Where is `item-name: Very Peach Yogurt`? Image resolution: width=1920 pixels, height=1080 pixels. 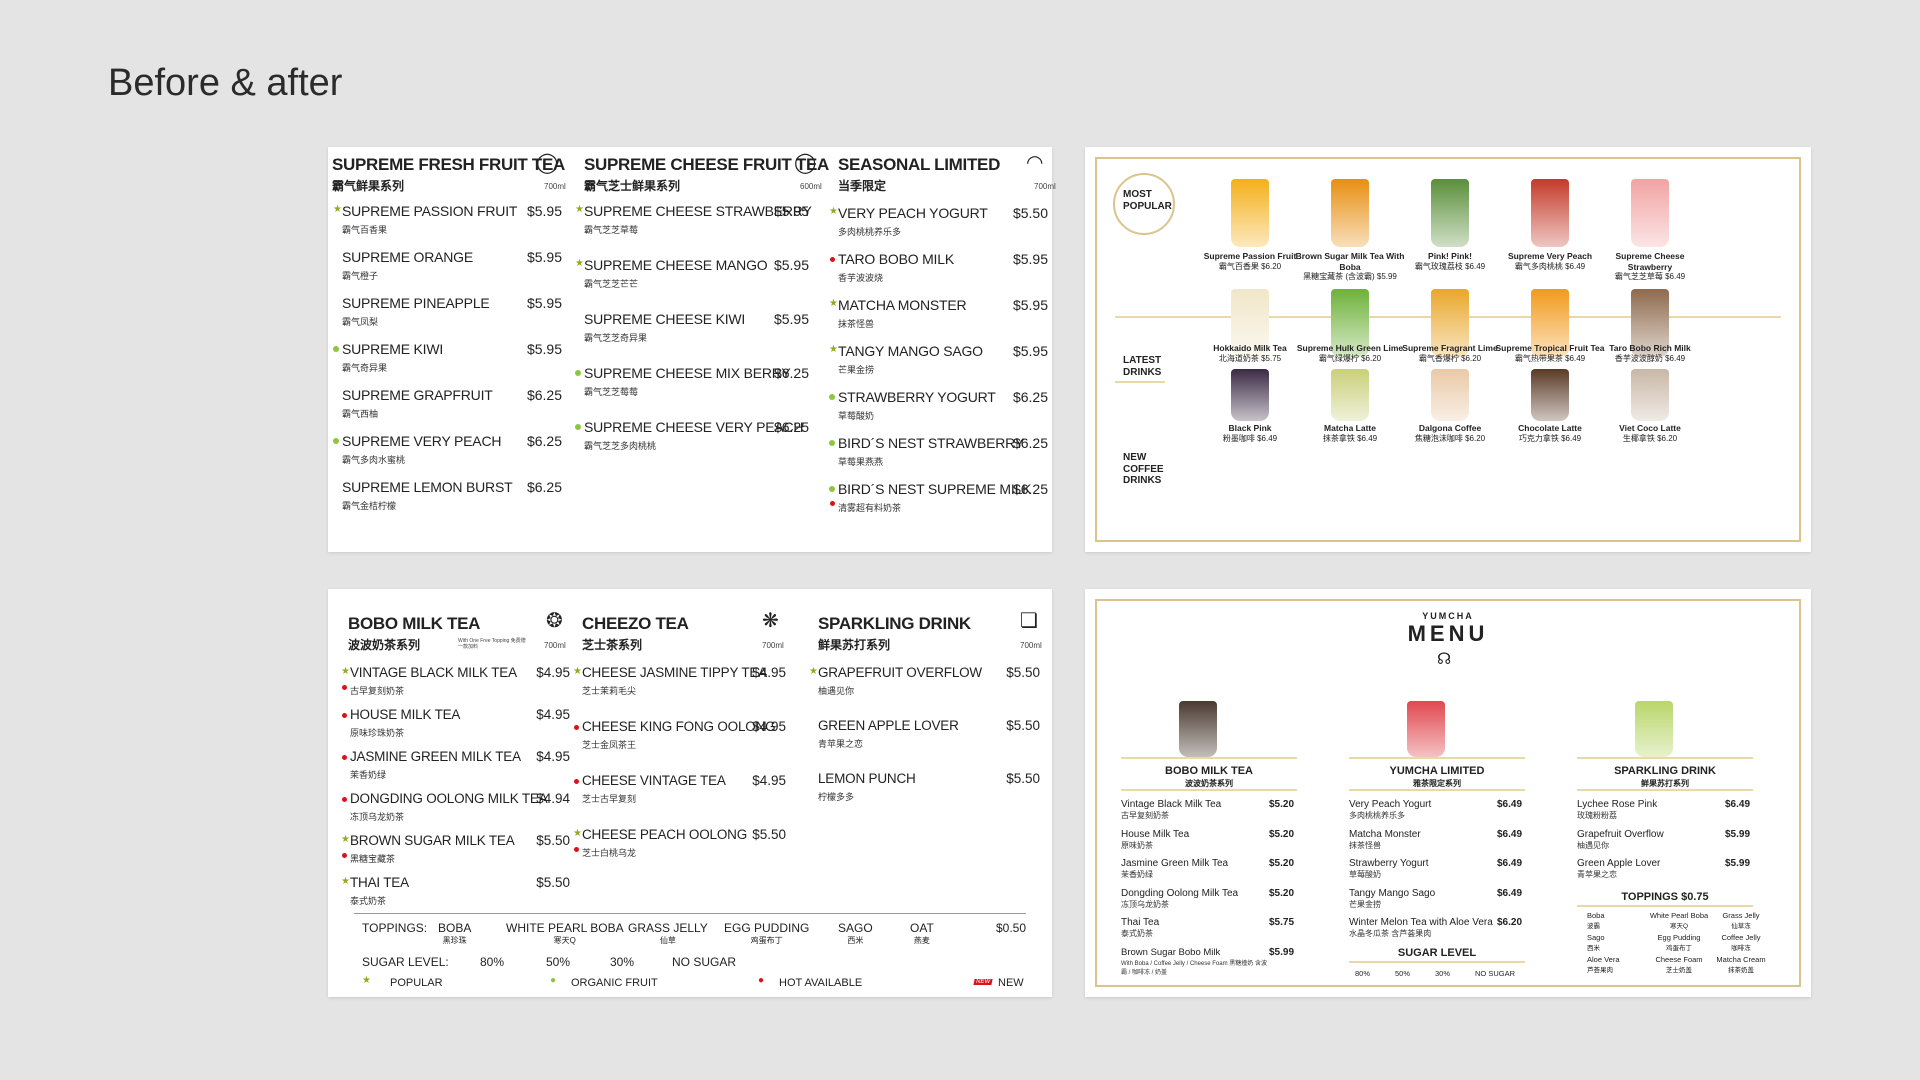 item-name: Very Peach Yogurt is located at coordinates (1390, 804).